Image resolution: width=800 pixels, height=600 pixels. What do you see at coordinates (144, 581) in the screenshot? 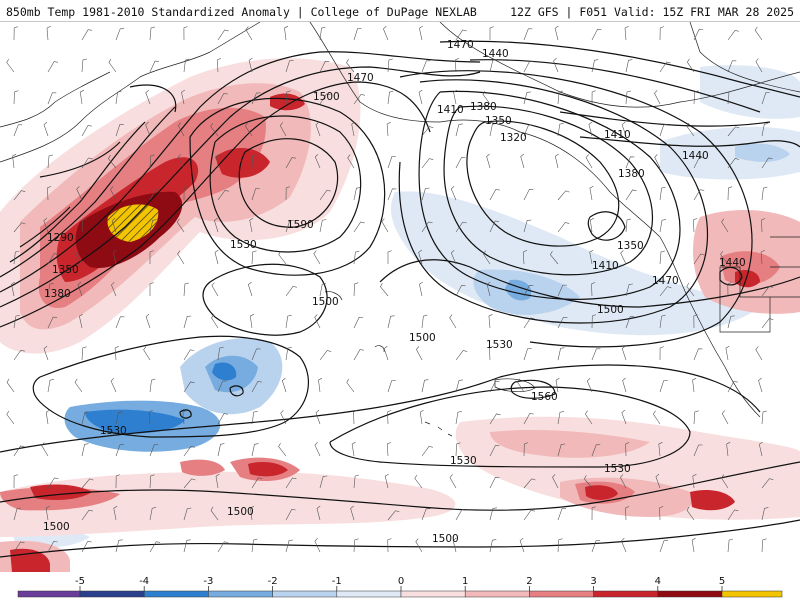
I see `colorbar-tick-label: -4` at bounding box center [144, 581].